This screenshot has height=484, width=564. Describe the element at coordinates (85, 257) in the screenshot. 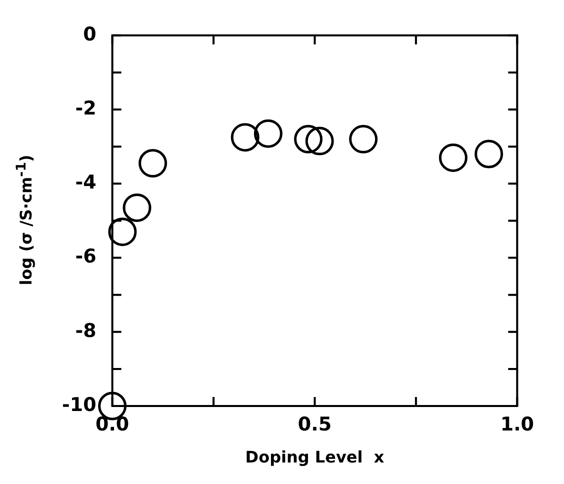

I see `y-tick-label: -6` at that location.